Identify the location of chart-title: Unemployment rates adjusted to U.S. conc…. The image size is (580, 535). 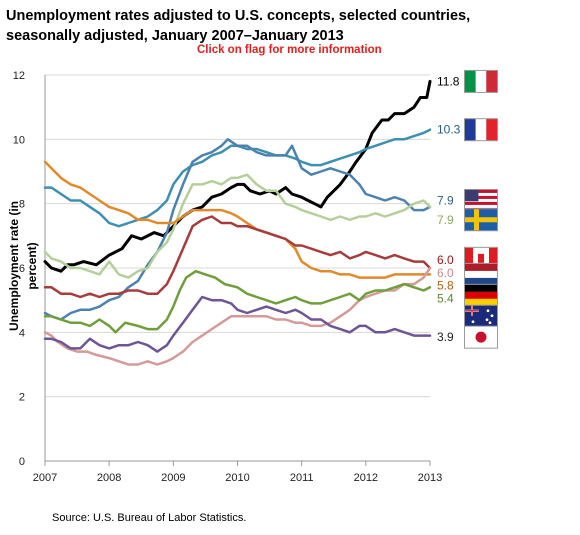
(238, 26).